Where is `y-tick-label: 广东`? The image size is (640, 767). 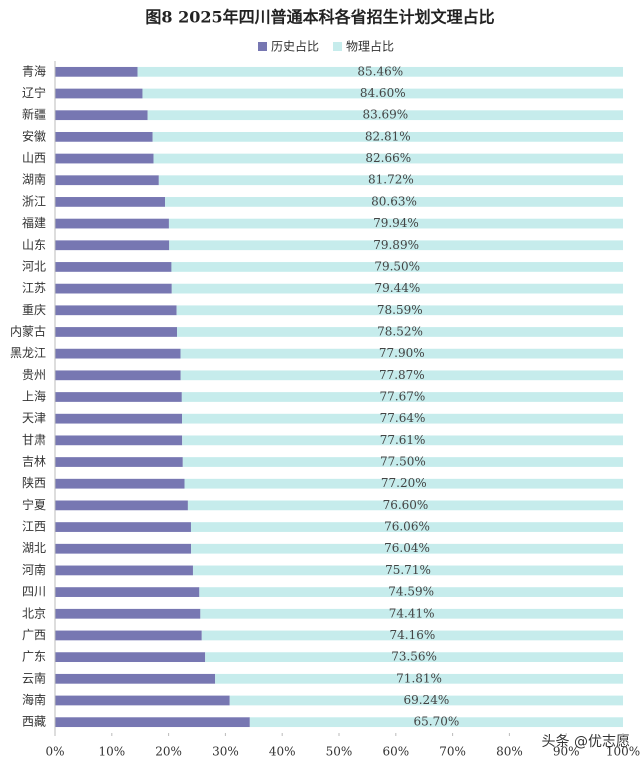
y-tick-label: 广东 is located at coordinates (34, 657).